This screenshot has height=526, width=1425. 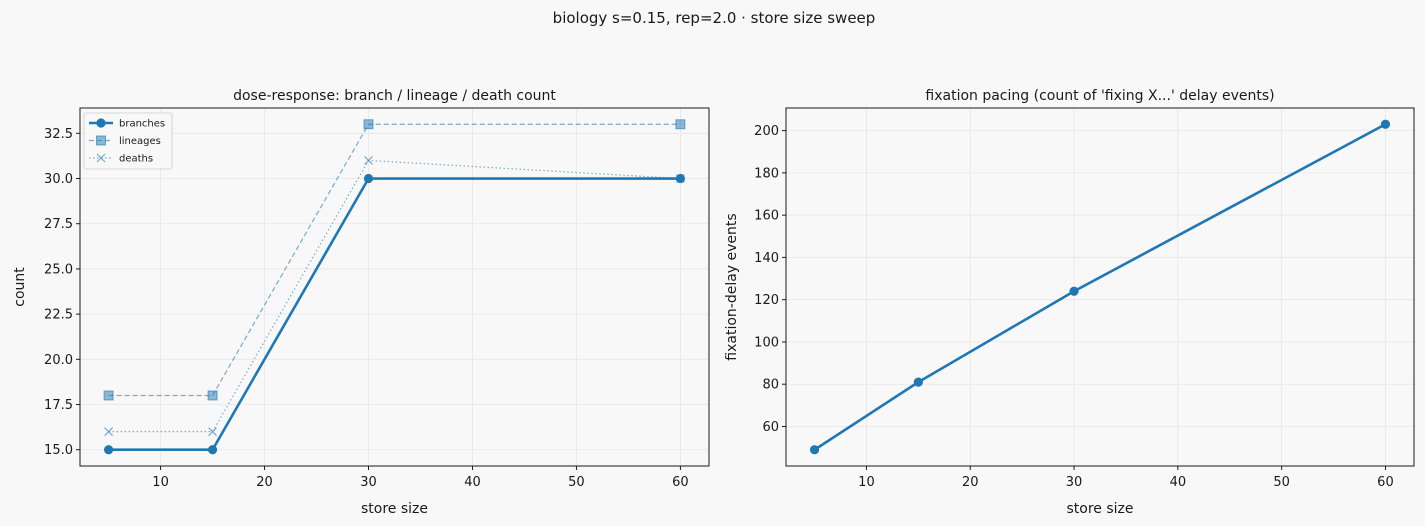 I want to click on y-tick-label: 20.0, so click(x=58, y=360).